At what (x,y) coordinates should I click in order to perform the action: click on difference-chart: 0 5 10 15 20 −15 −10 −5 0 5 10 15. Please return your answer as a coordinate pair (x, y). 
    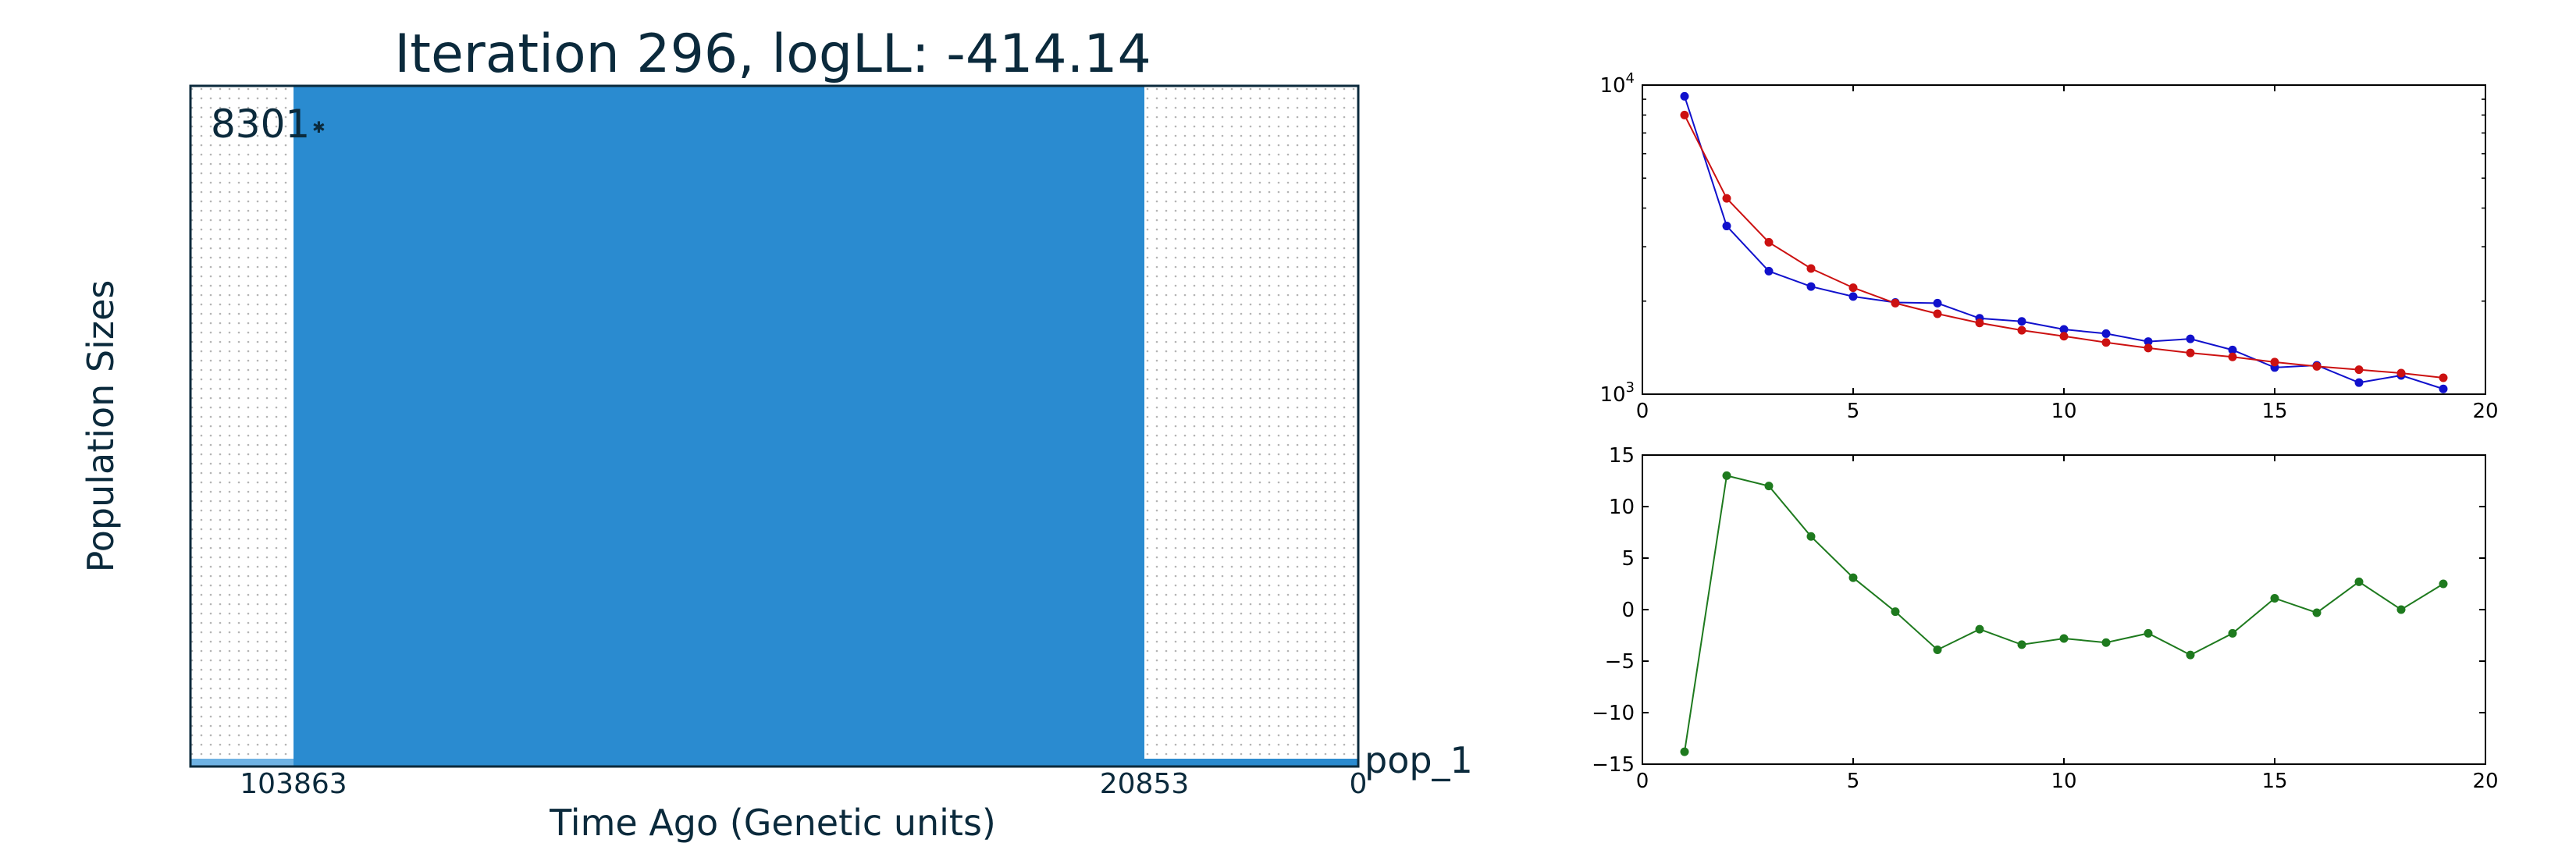
    Looking at the image, I should click on (2045, 618).